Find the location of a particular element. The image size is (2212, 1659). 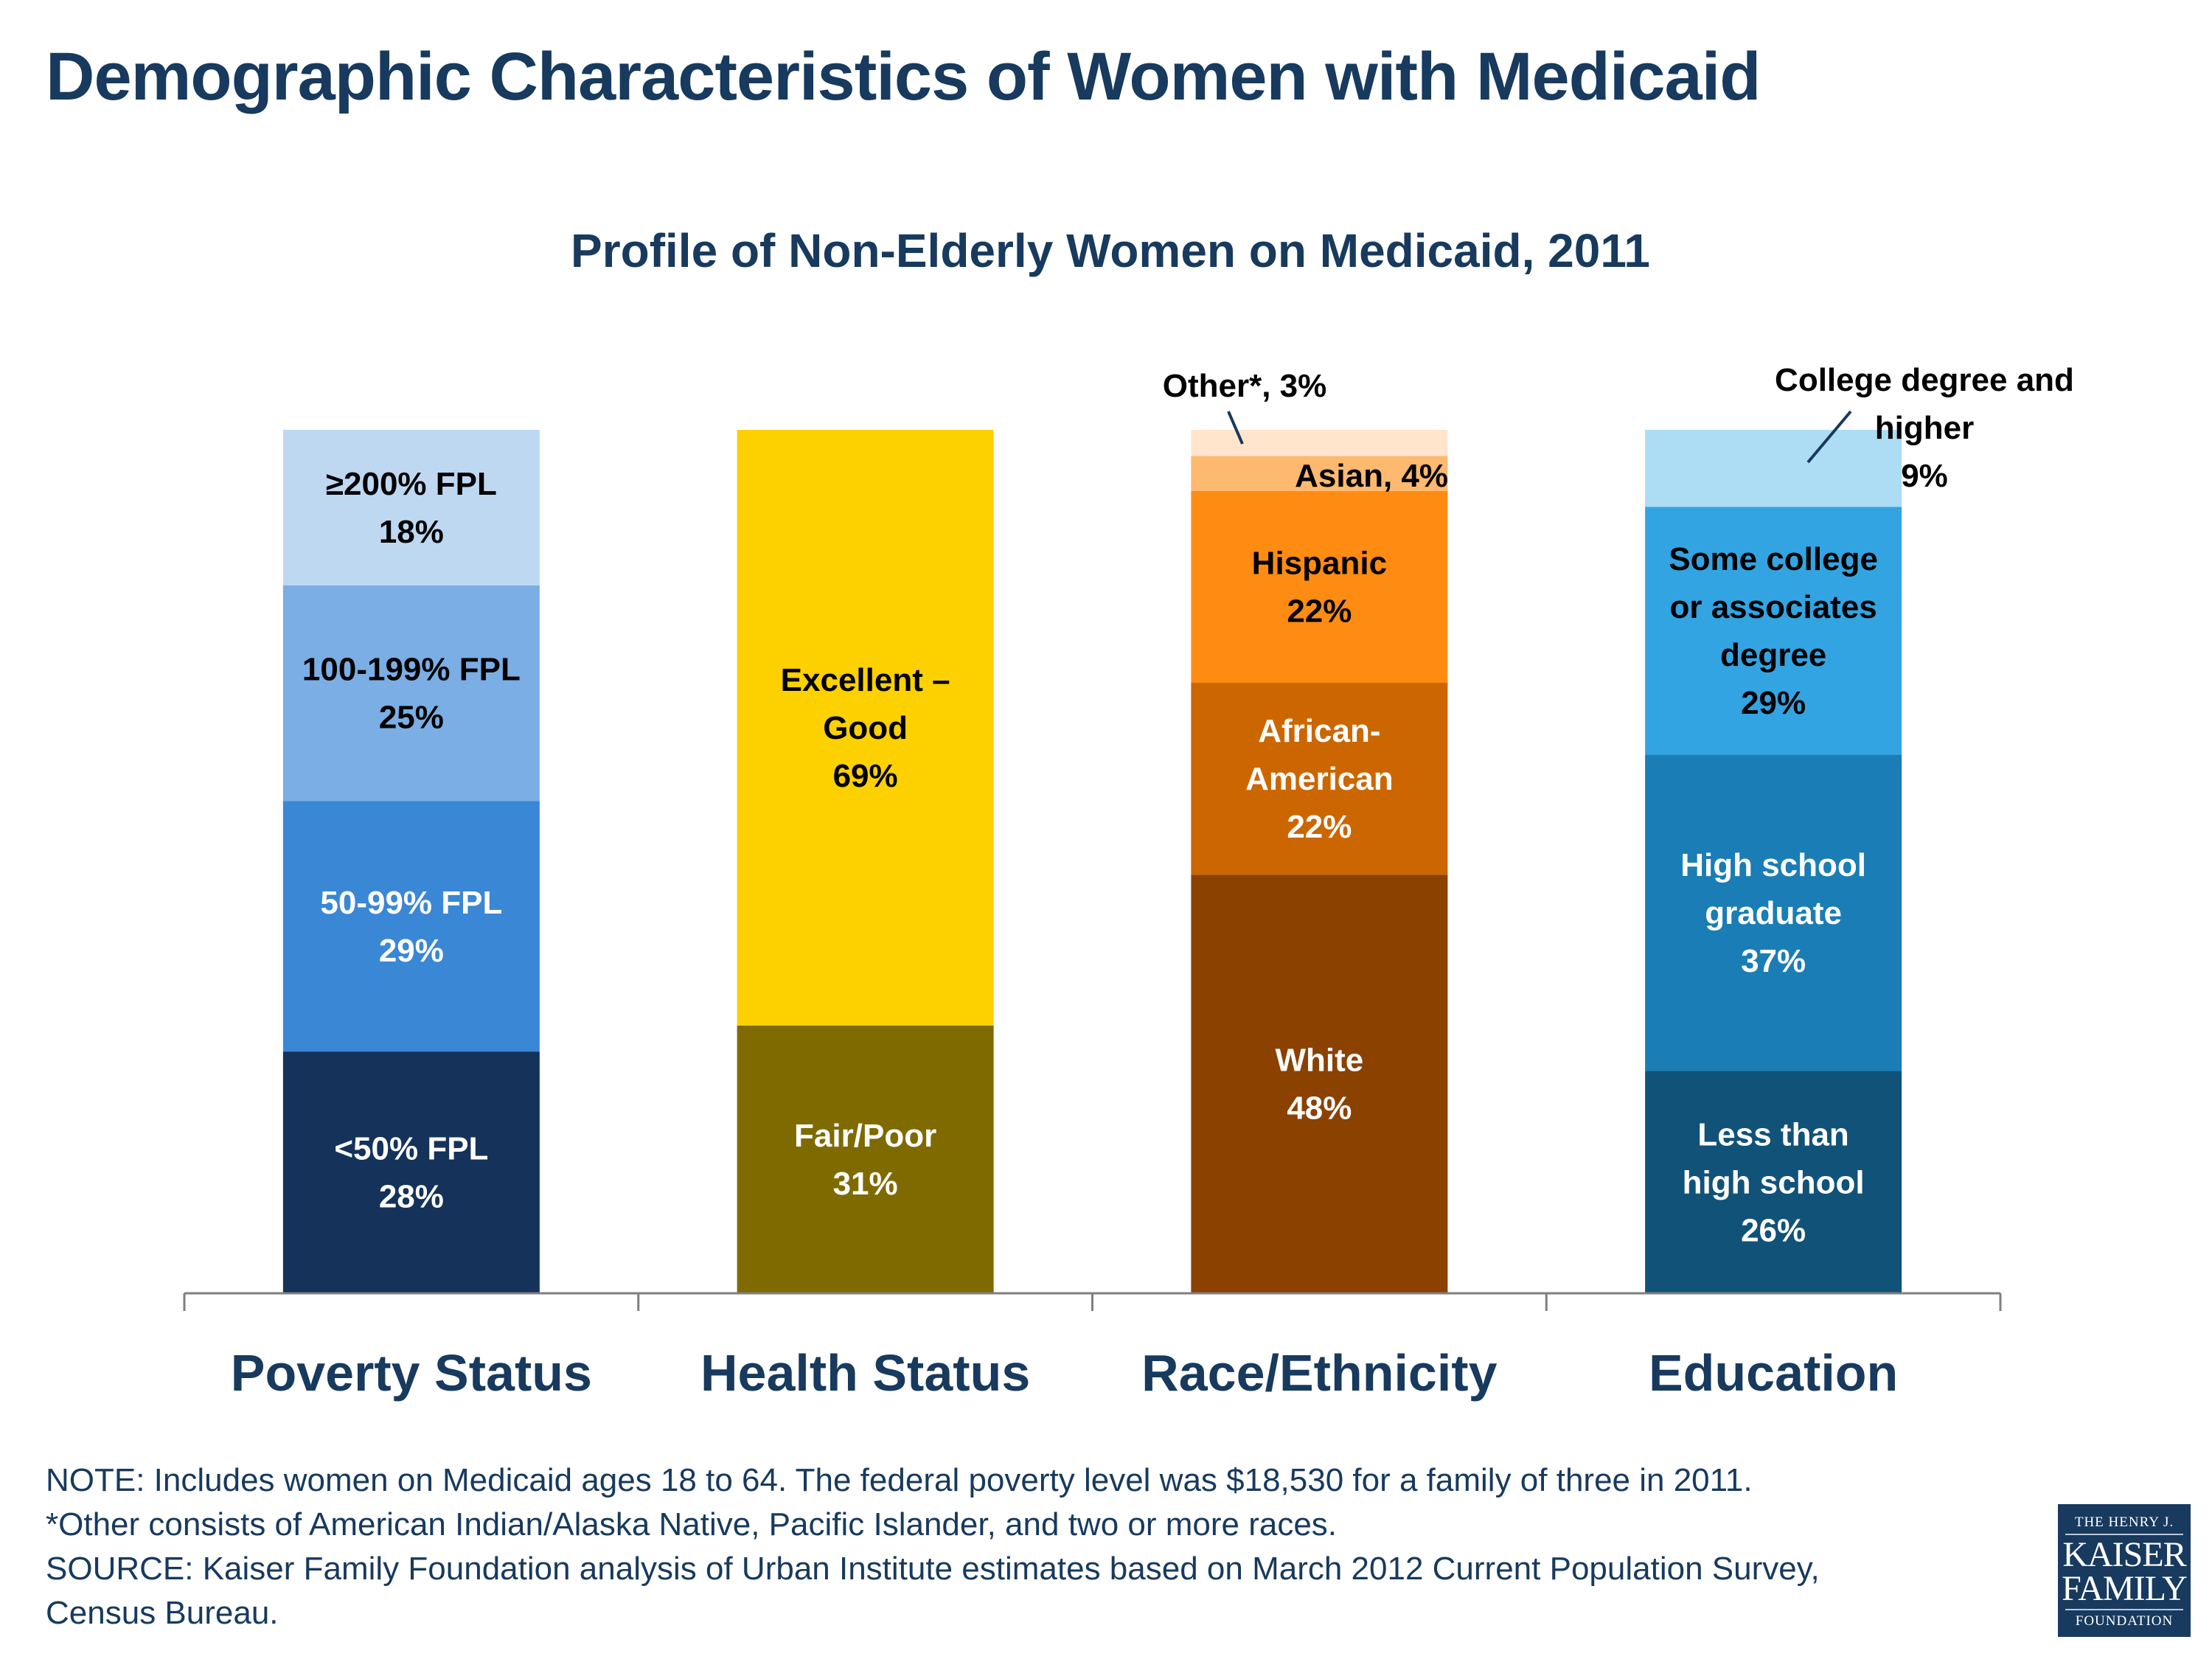

segment-label: 100-199% FPL is located at coordinates (411, 670).